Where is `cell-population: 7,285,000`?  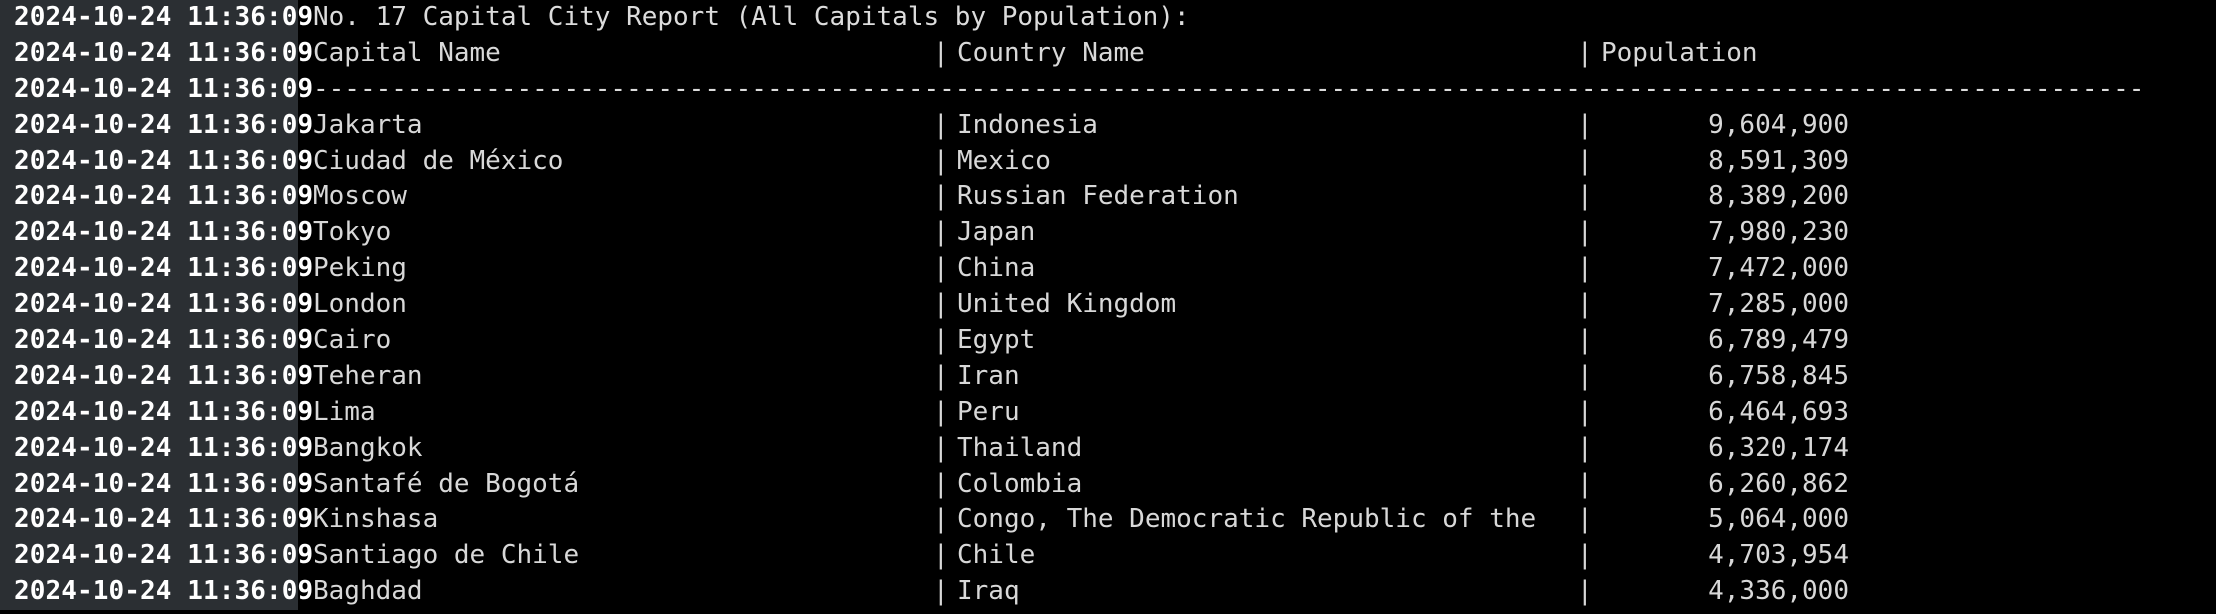 cell-population: 7,285,000 is located at coordinates (1778, 304).